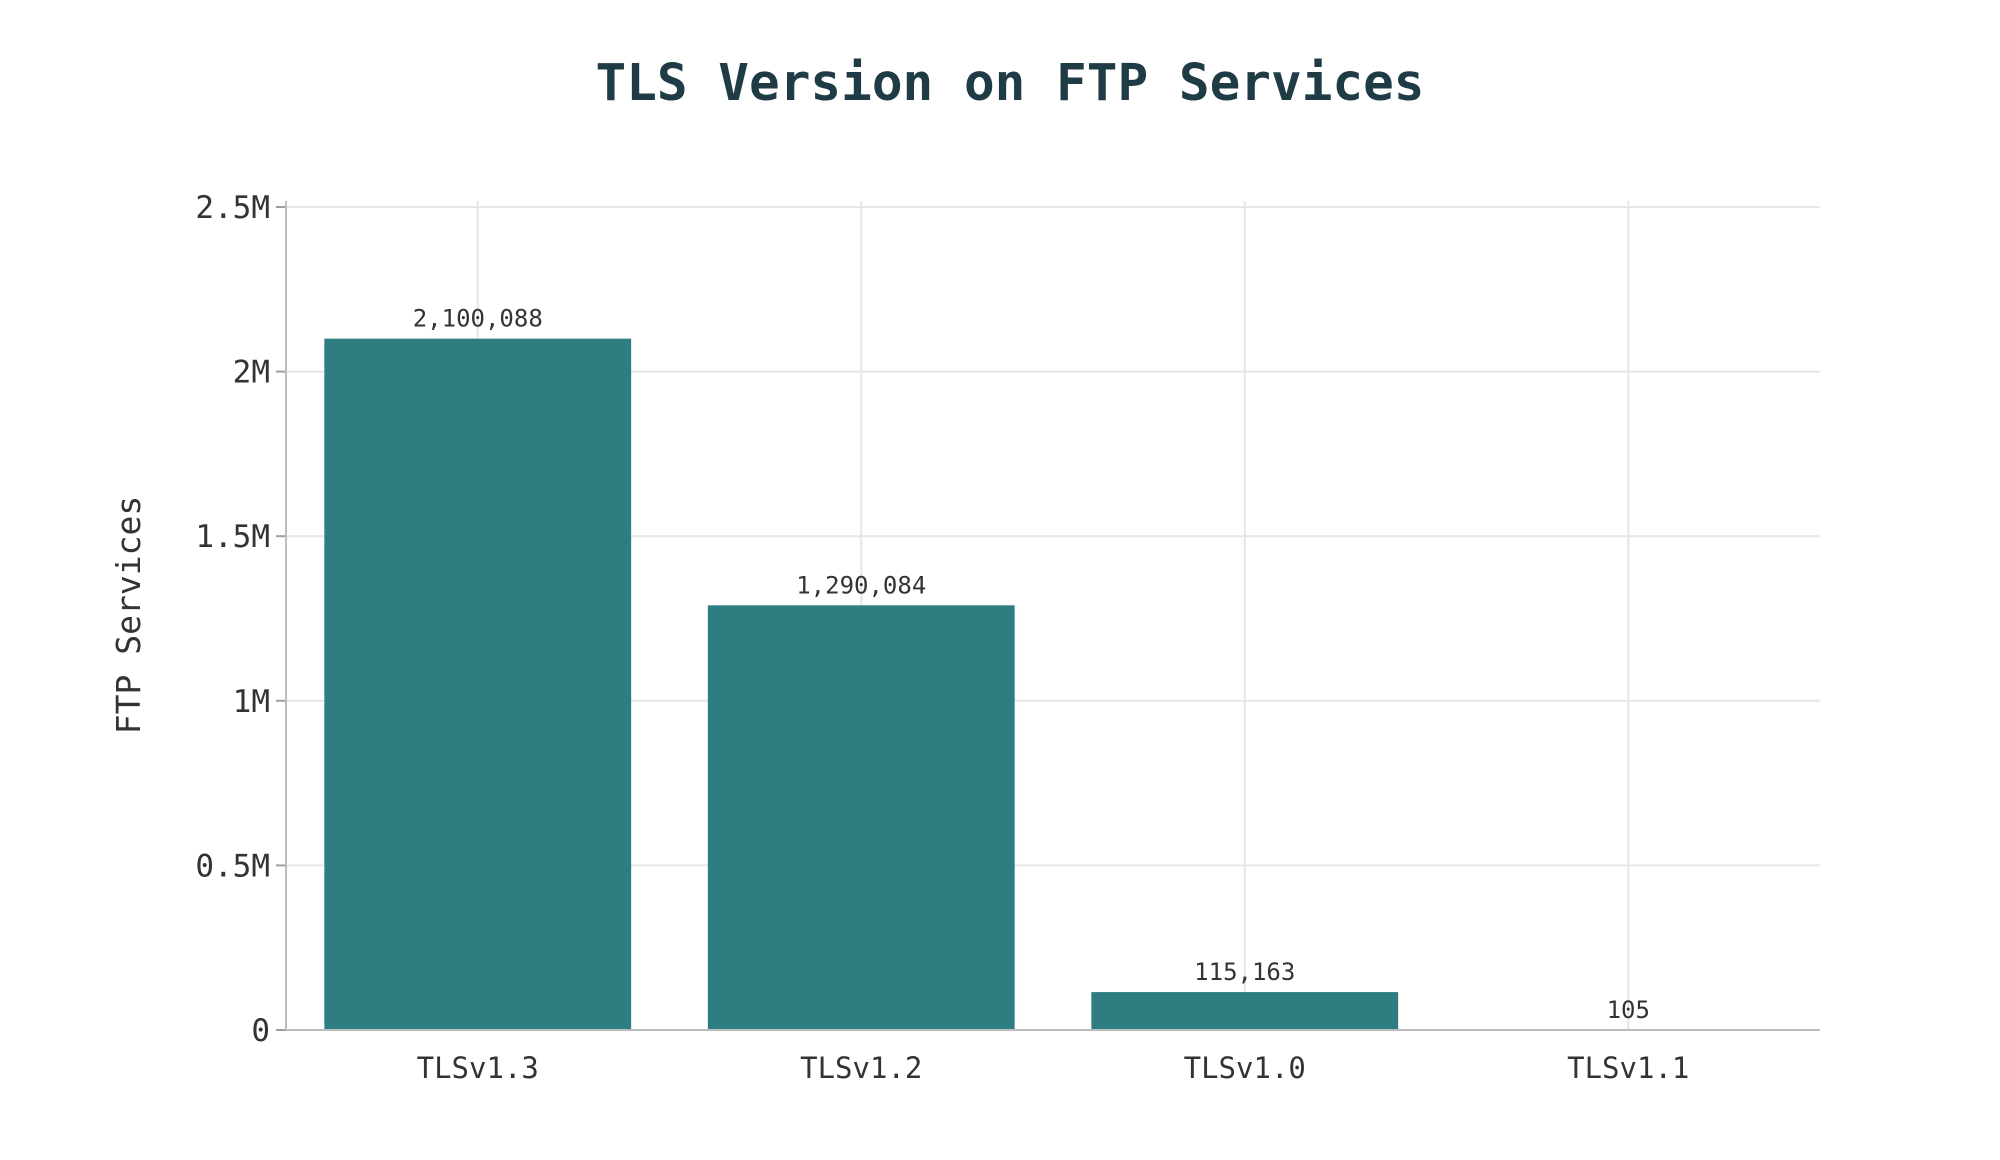  I want to click on y-axis-title: FTP Services, so click(128, 615).